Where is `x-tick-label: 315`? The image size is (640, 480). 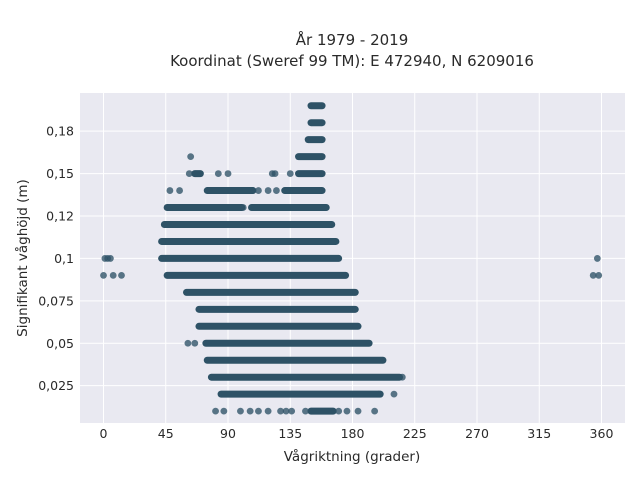 x-tick-label: 315 is located at coordinates (539, 433).